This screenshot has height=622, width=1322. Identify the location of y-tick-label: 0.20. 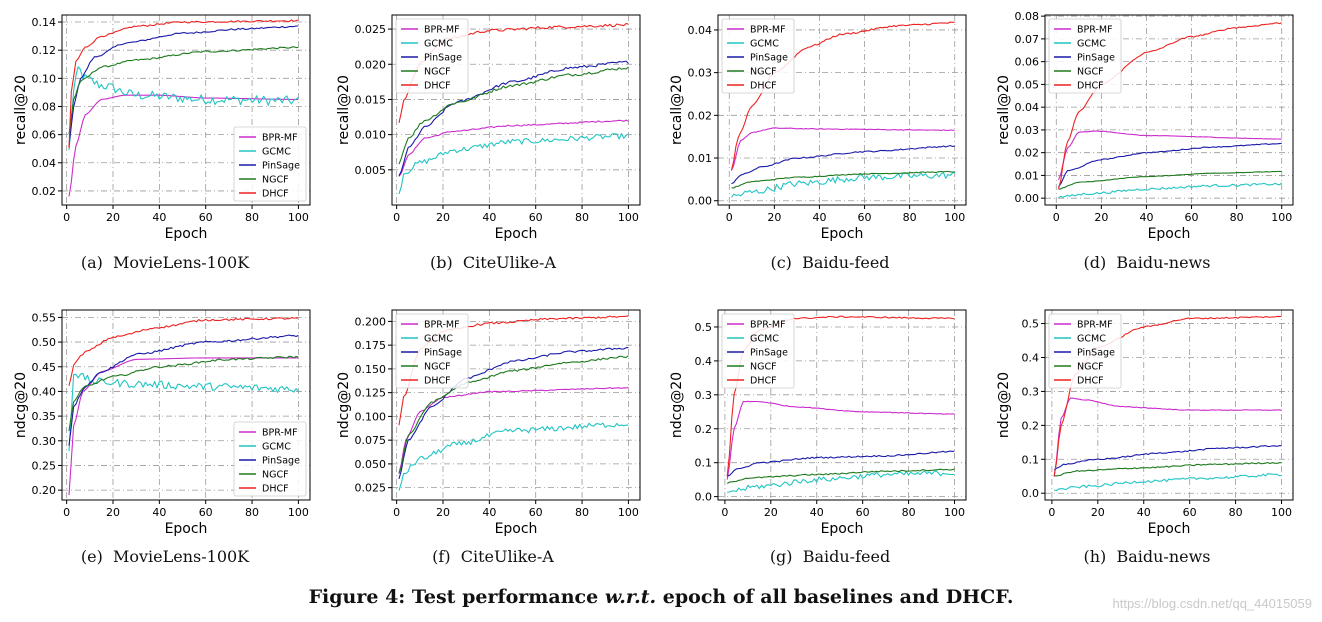
(44, 490).